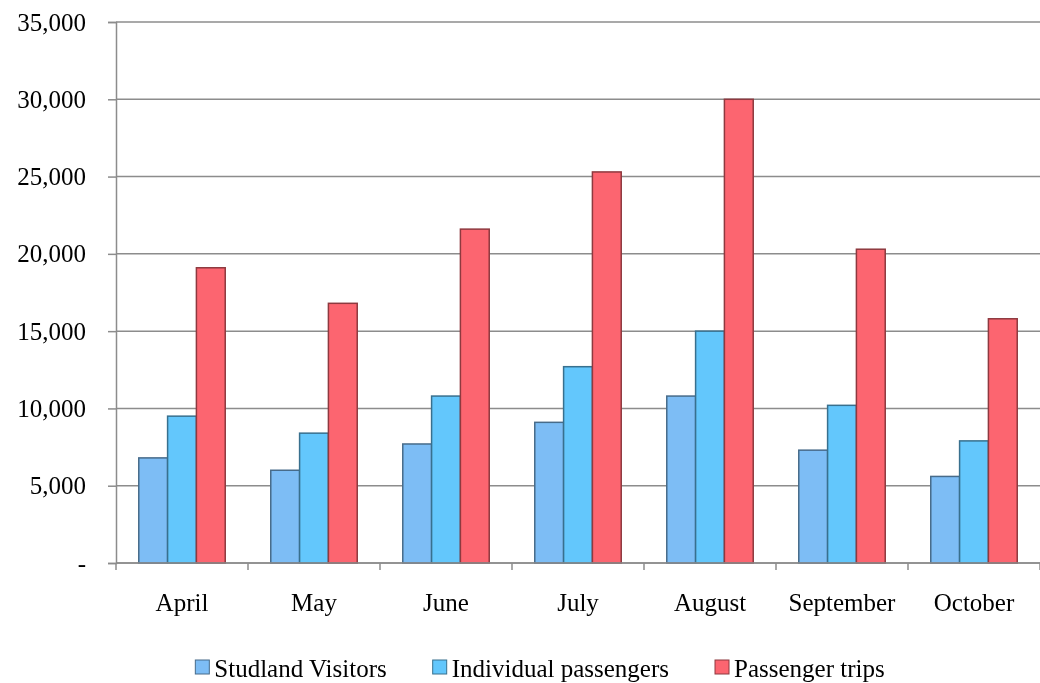 The height and width of the screenshot is (683, 1040). I want to click on legend-label: Individual passengers, so click(560, 668).